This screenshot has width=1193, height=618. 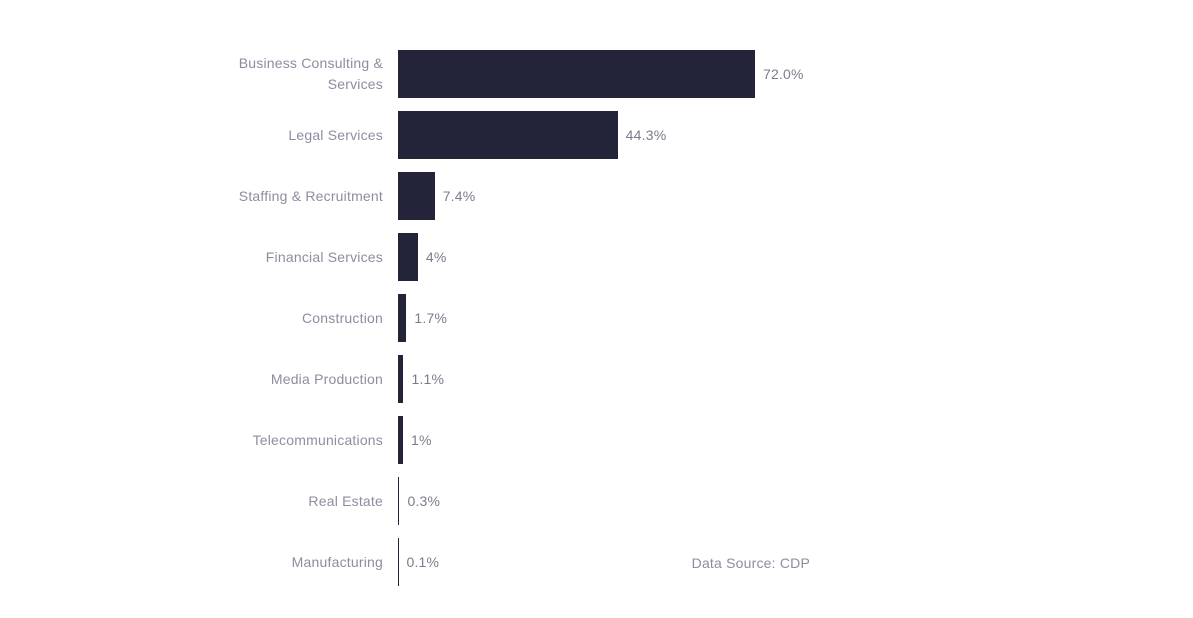 I want to click on value-label: 72.0%, so click(x=783, y=74).